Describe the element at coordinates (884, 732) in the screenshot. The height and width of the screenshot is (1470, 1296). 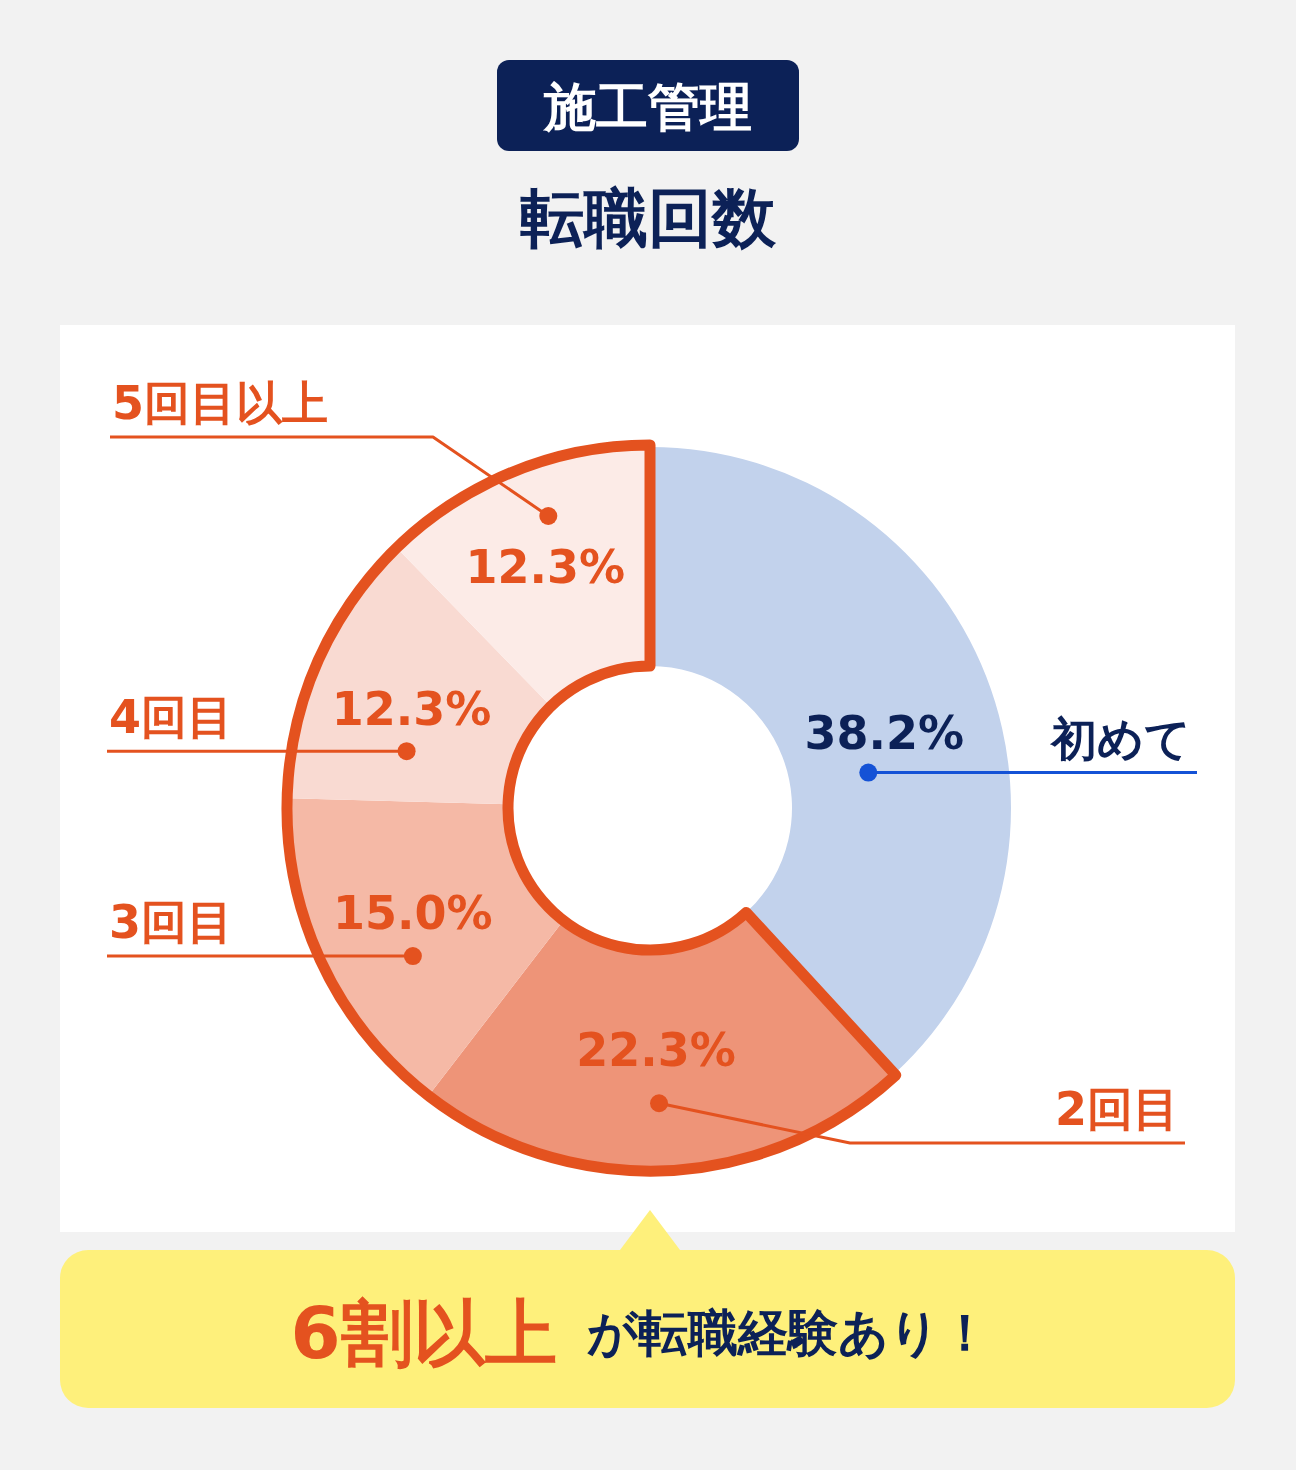
I see `data-label: 38.2%` at that location.